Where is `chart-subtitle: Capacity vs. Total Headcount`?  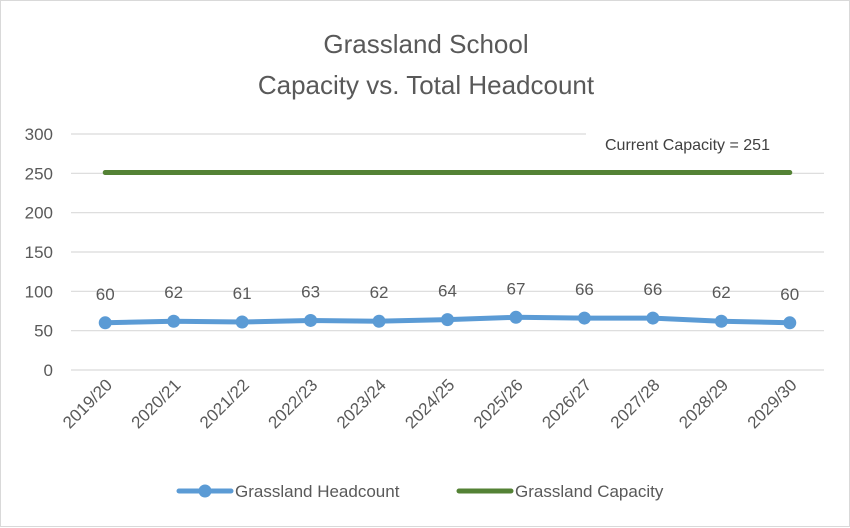 chart-subtitle: Capacity vs. Total Headcount is located at coordinates (426, 85).